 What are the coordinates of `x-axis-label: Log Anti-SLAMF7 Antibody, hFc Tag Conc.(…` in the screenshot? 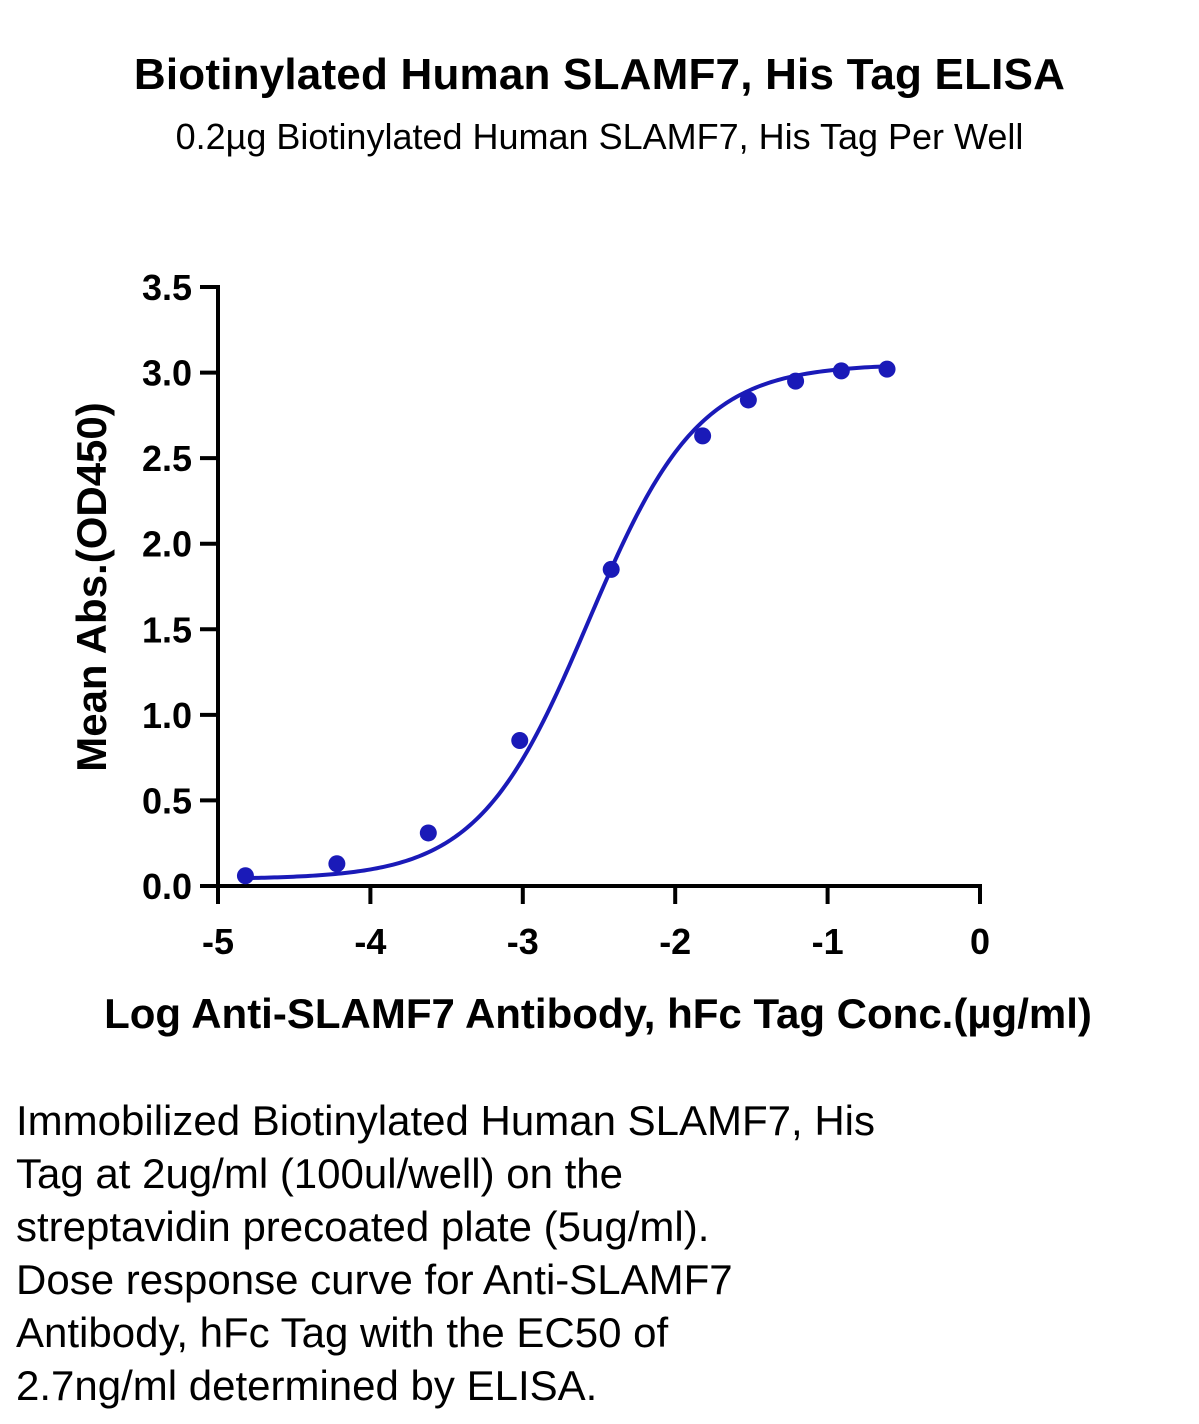 It's located at (598, 1013).